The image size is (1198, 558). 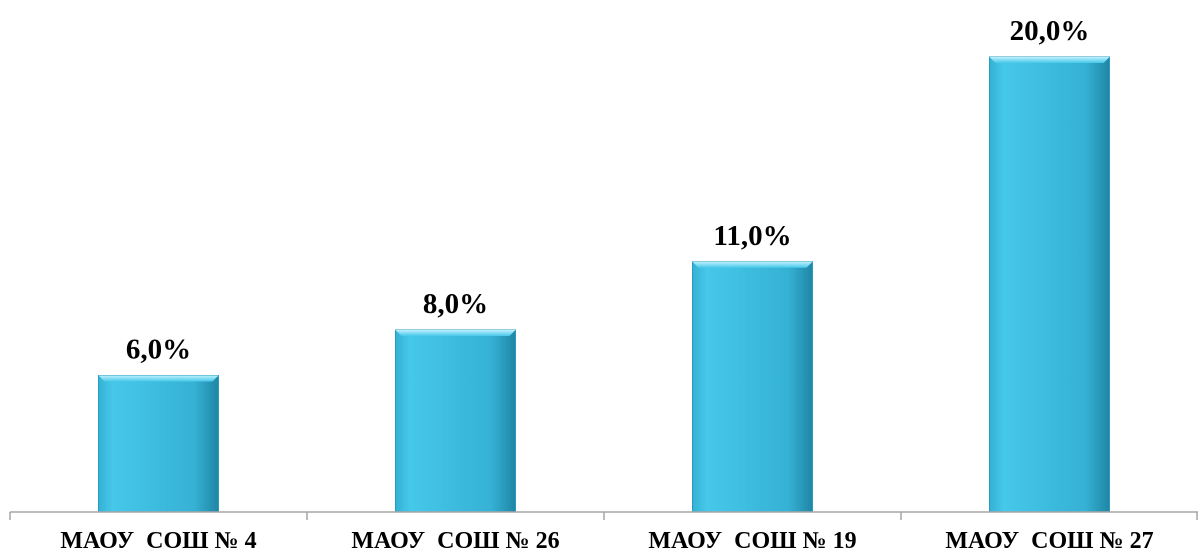 What do you see at coordinates (158, 350) in the screenshot?
I see `data-label: 6,0%` at bounding box center [158, 350].